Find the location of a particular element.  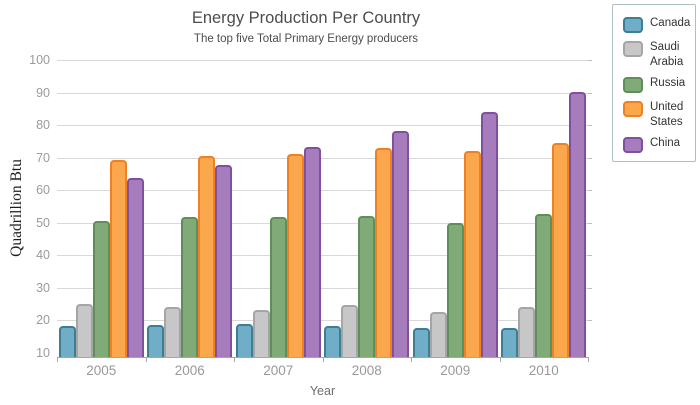

y-tick-label-50: 50 is located at coordinates (43, 222).